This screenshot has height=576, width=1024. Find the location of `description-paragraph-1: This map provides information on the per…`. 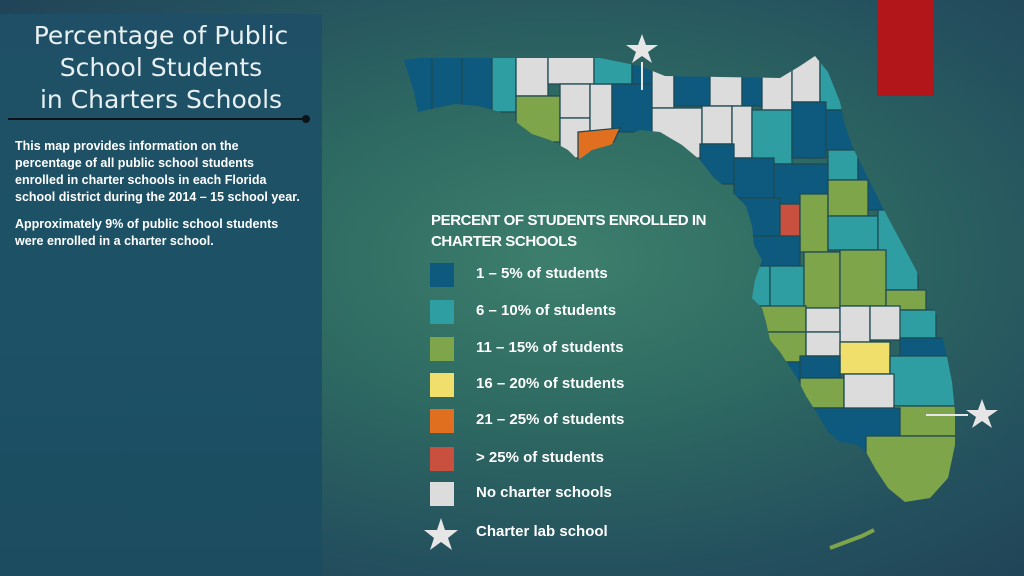

description-paragraph-1: This map provides information on the per… is located at coordinates (157, 171).